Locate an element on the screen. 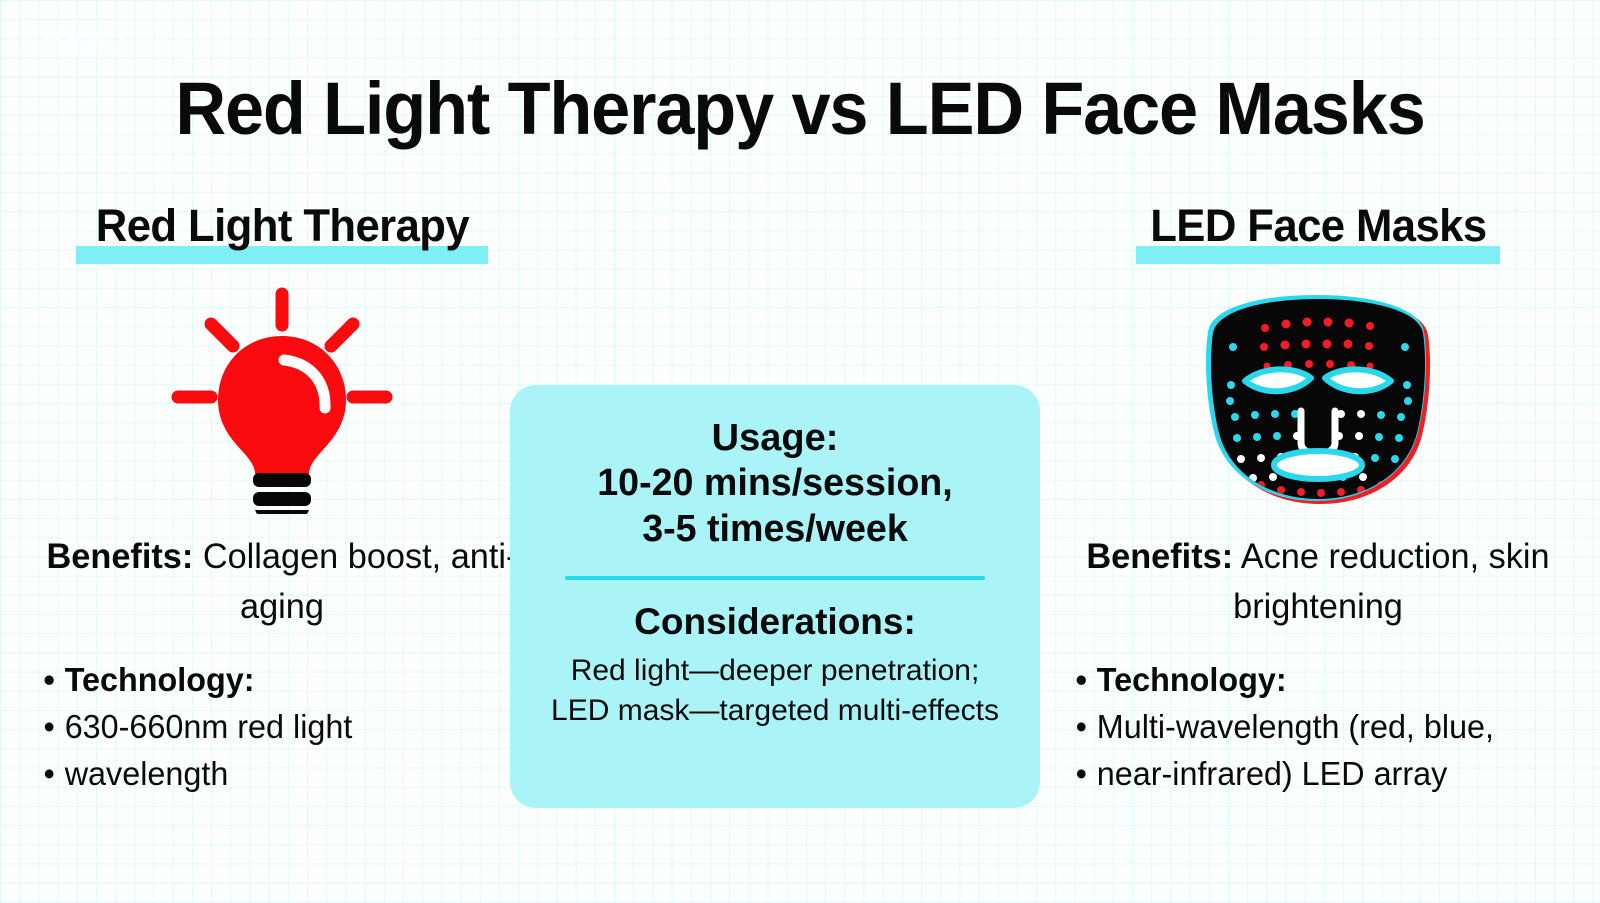  bullet-item: • wavelength is located at coordinates (288, 774).